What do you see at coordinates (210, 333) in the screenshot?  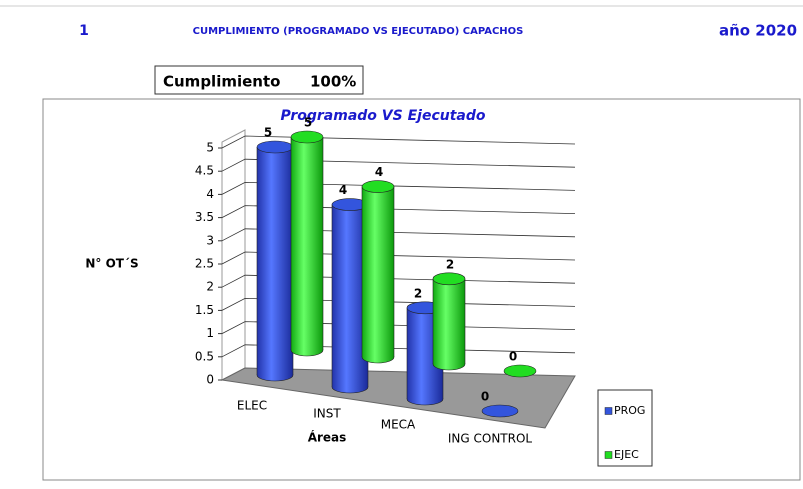 I see `y-tick-label: 1` at bounding box center [210, 333].